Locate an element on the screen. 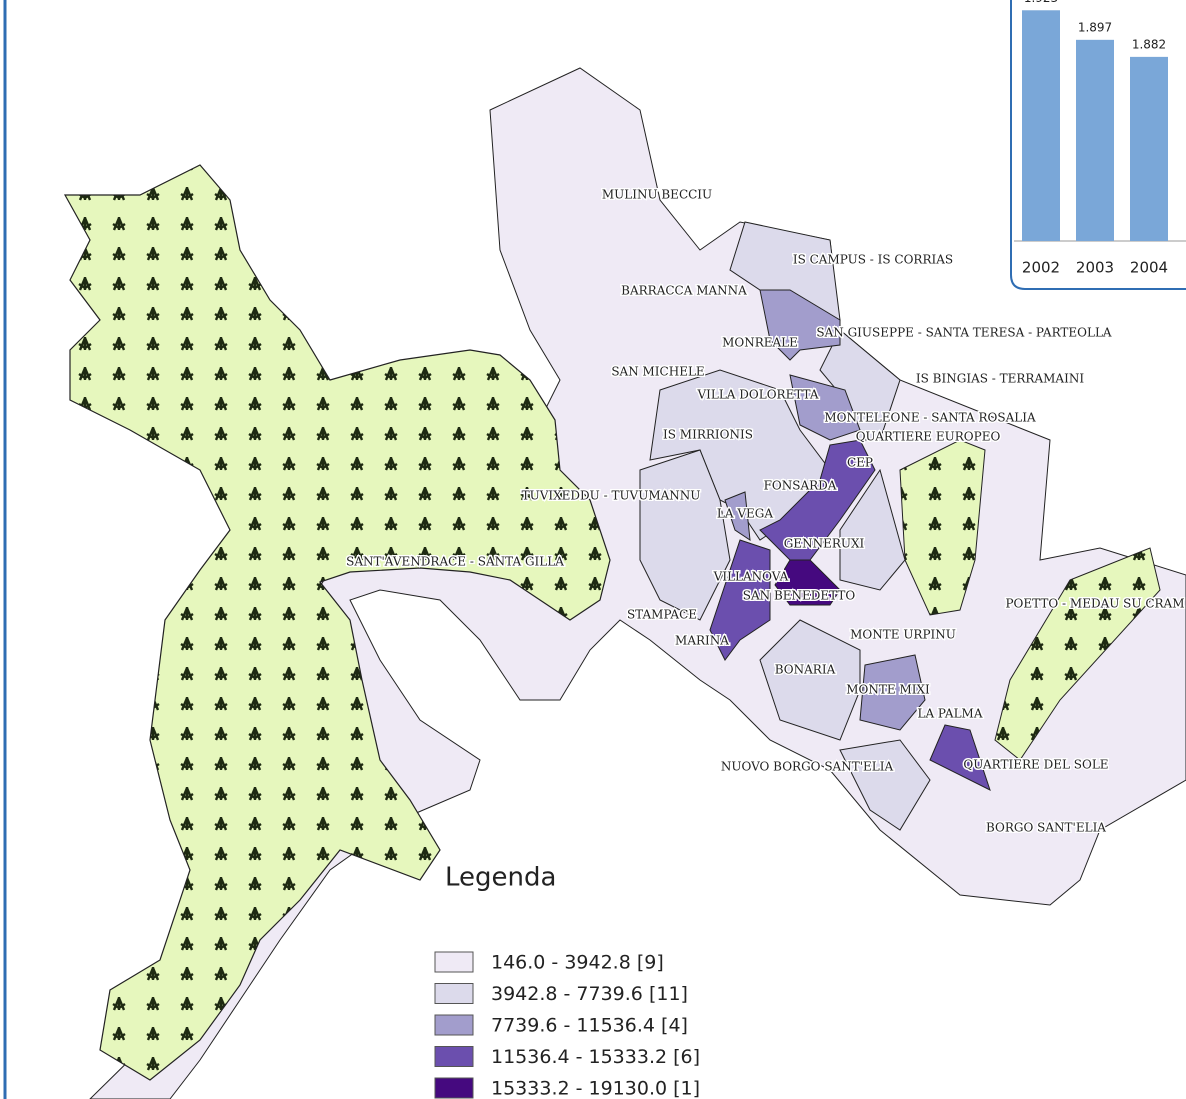  inset-plot: 1.923 2002 1.897 2003 1.882 2004 is located at coordinates (1100, 138).